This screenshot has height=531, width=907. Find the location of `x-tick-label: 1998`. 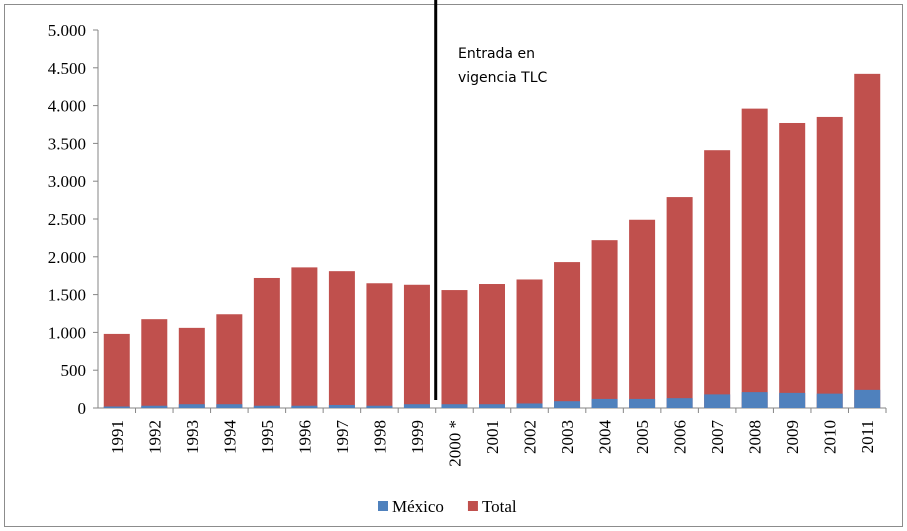

x-tick-label: 1998 is located at coordinates (379, 437).